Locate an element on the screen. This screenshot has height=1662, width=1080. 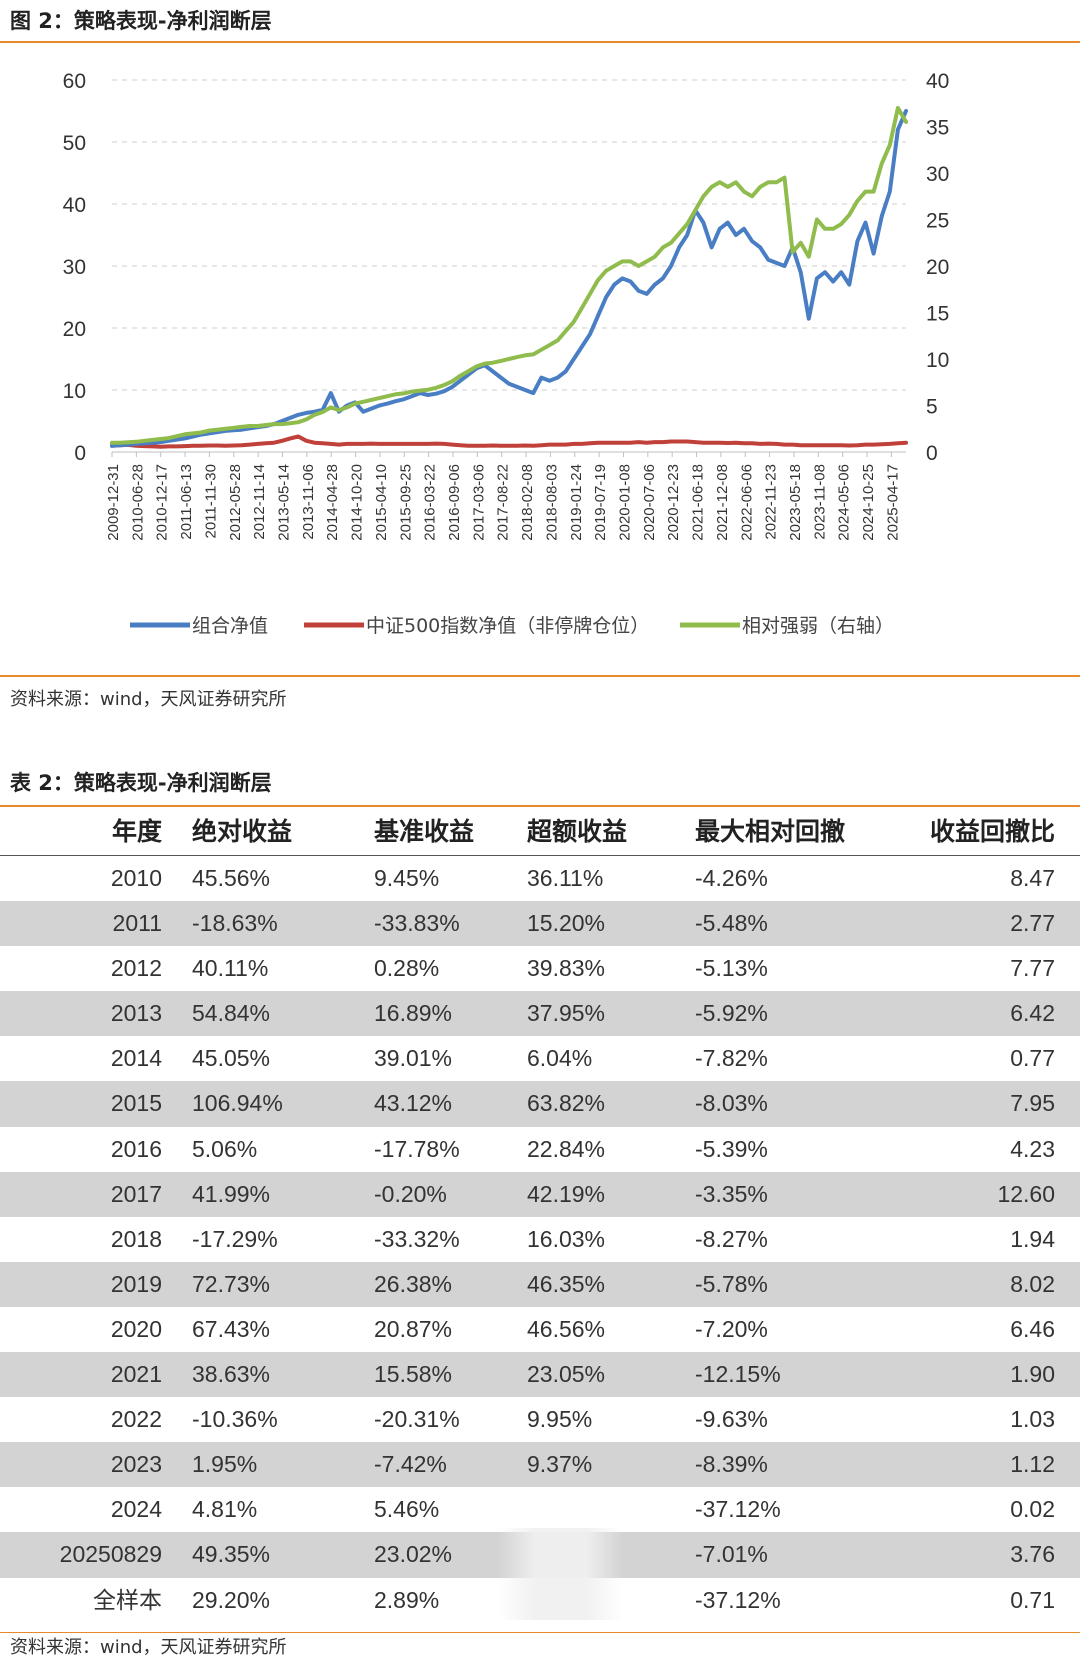
cell-max-drawdown: -5.13% is located at coordinates (731, 968).